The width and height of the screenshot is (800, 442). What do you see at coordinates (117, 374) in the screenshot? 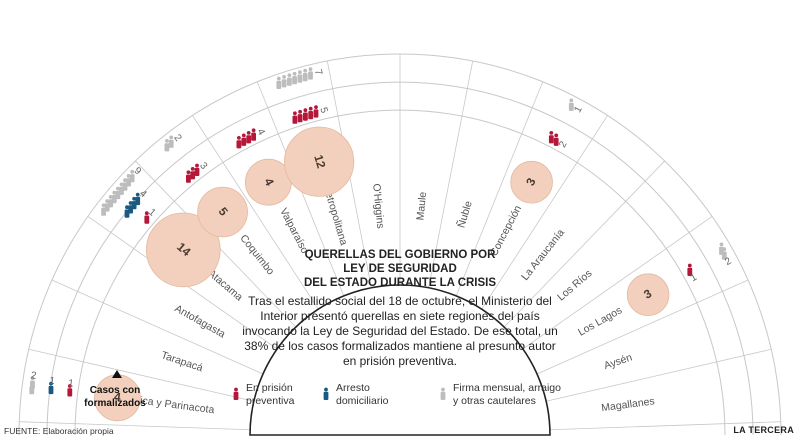
I see `triangle-up-icon` at bounding box center [117, 374].